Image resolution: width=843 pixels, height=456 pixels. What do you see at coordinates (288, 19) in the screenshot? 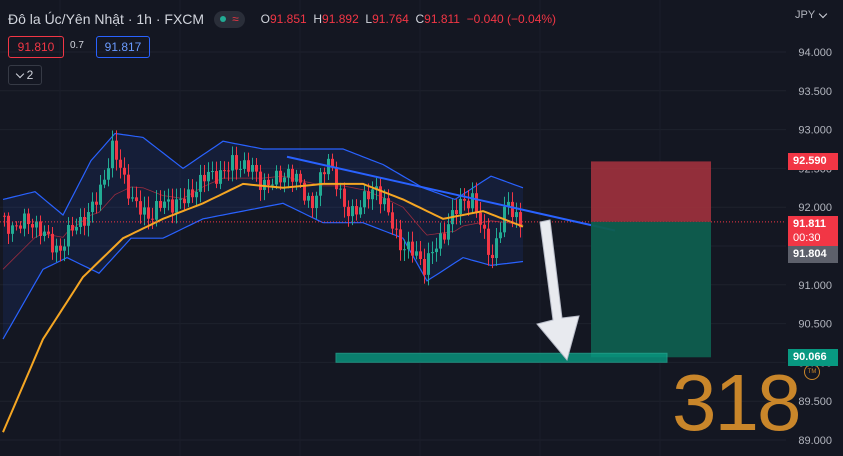
I see `open-value: 91.851` at bounding box center [288, 19].